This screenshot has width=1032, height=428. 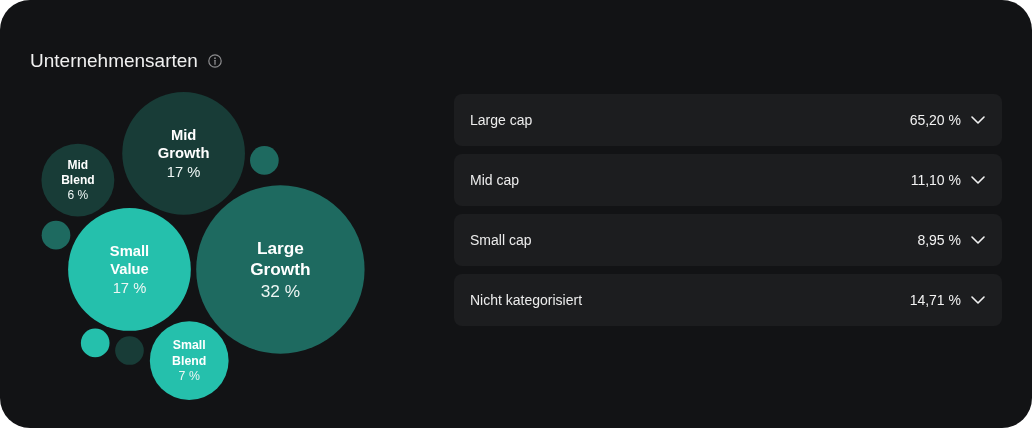 What do you see at coordinates (183, 144) in the screenshot?
I see `category-label: Mid Growth` at bounding box center [183, 144].